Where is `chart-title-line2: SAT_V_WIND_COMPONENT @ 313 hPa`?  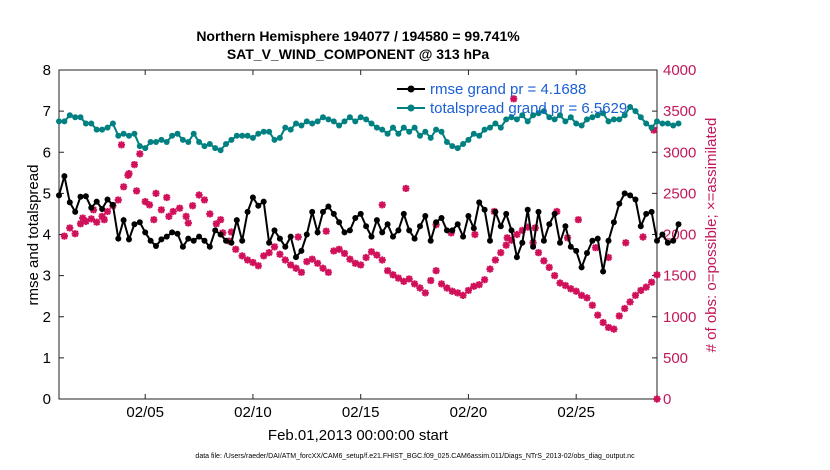 chart-title-line2: SAT_V_WIND_COMPONENT @ 313 hPa is located at coordinates (358, 54).